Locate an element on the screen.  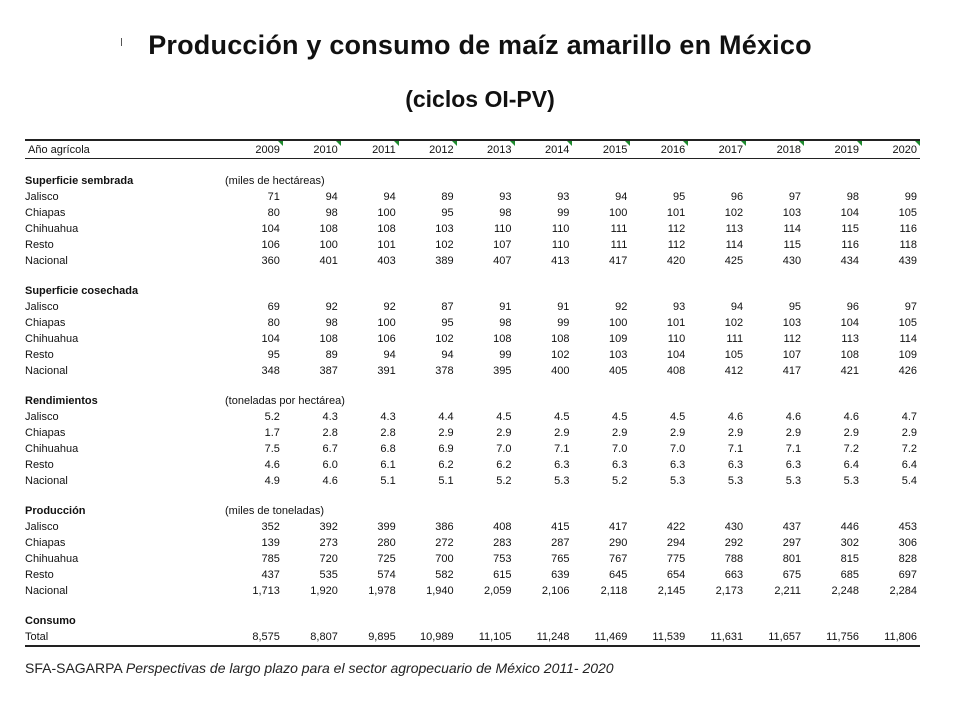
value-cell: 11,806 is located at coordinates (890, 638).